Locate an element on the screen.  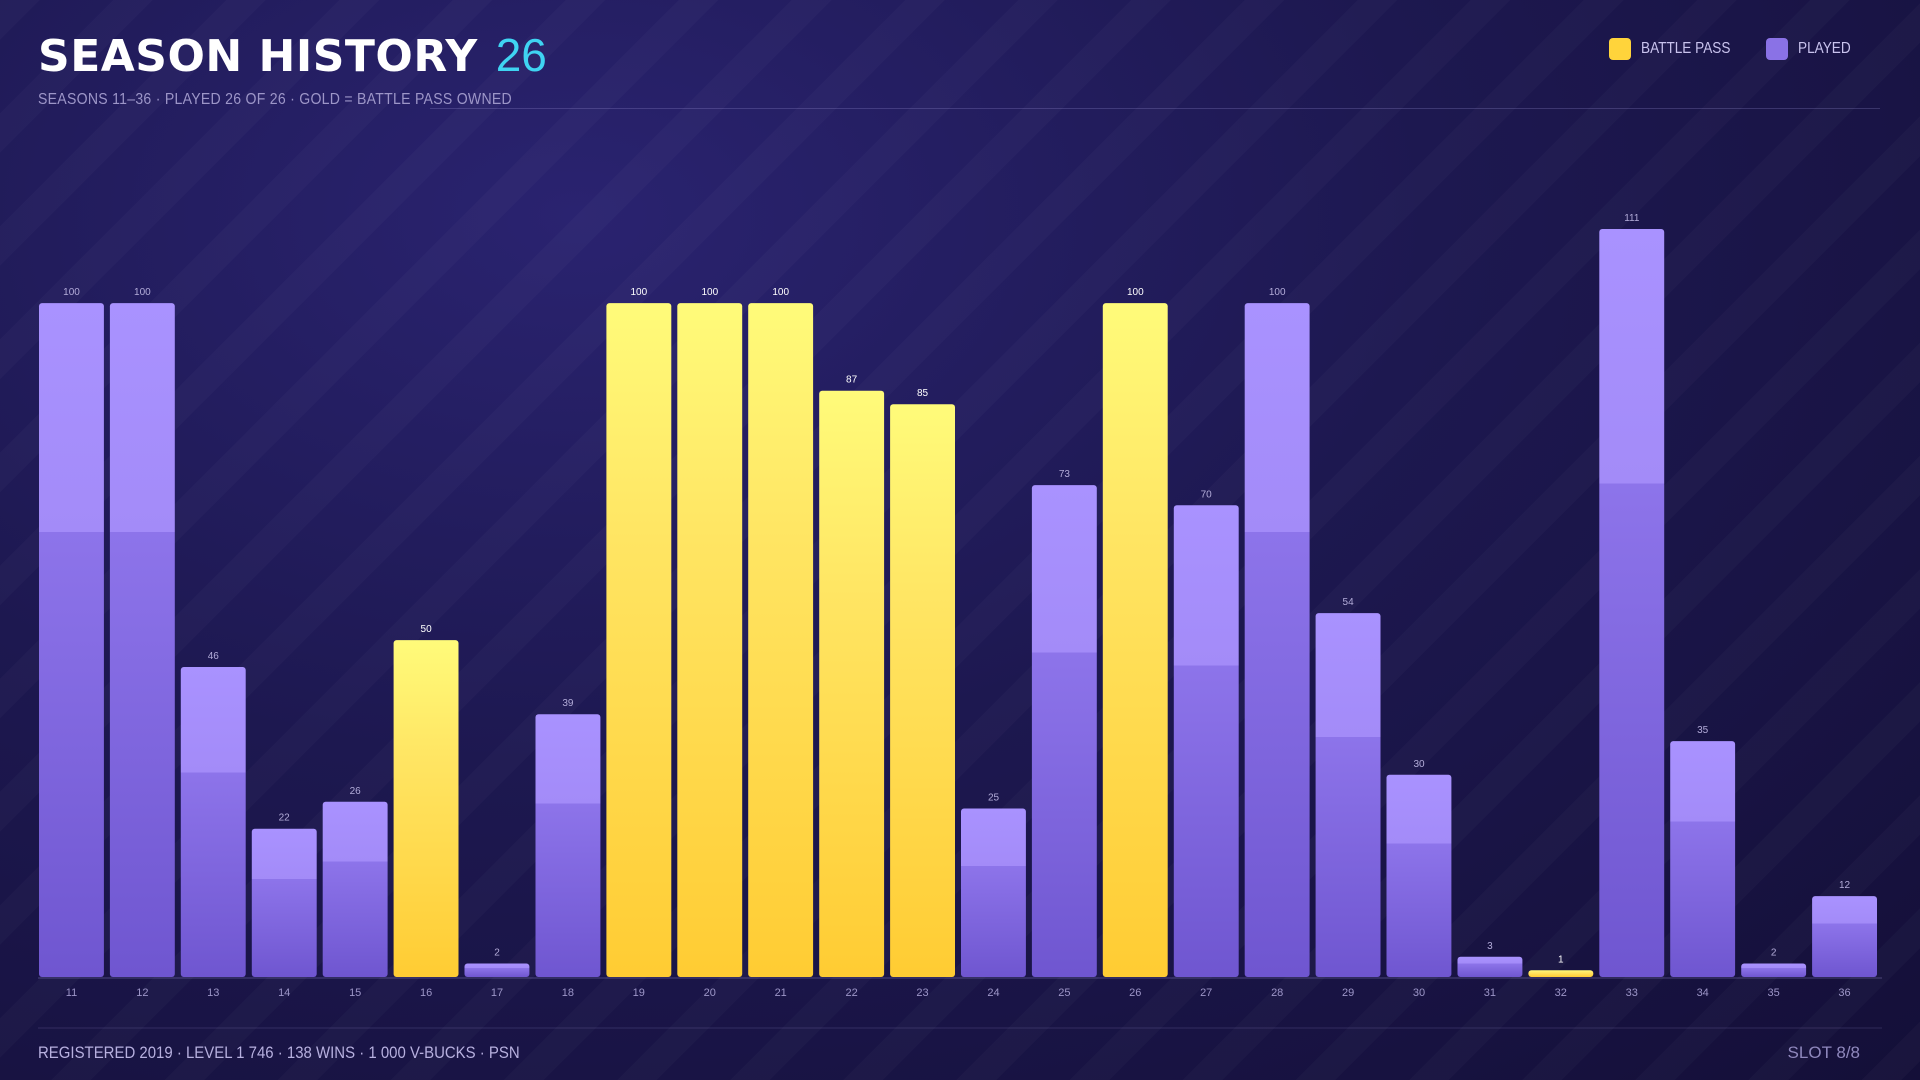
x-tick-label-25: 25 is located at coordinates (1064, 993).